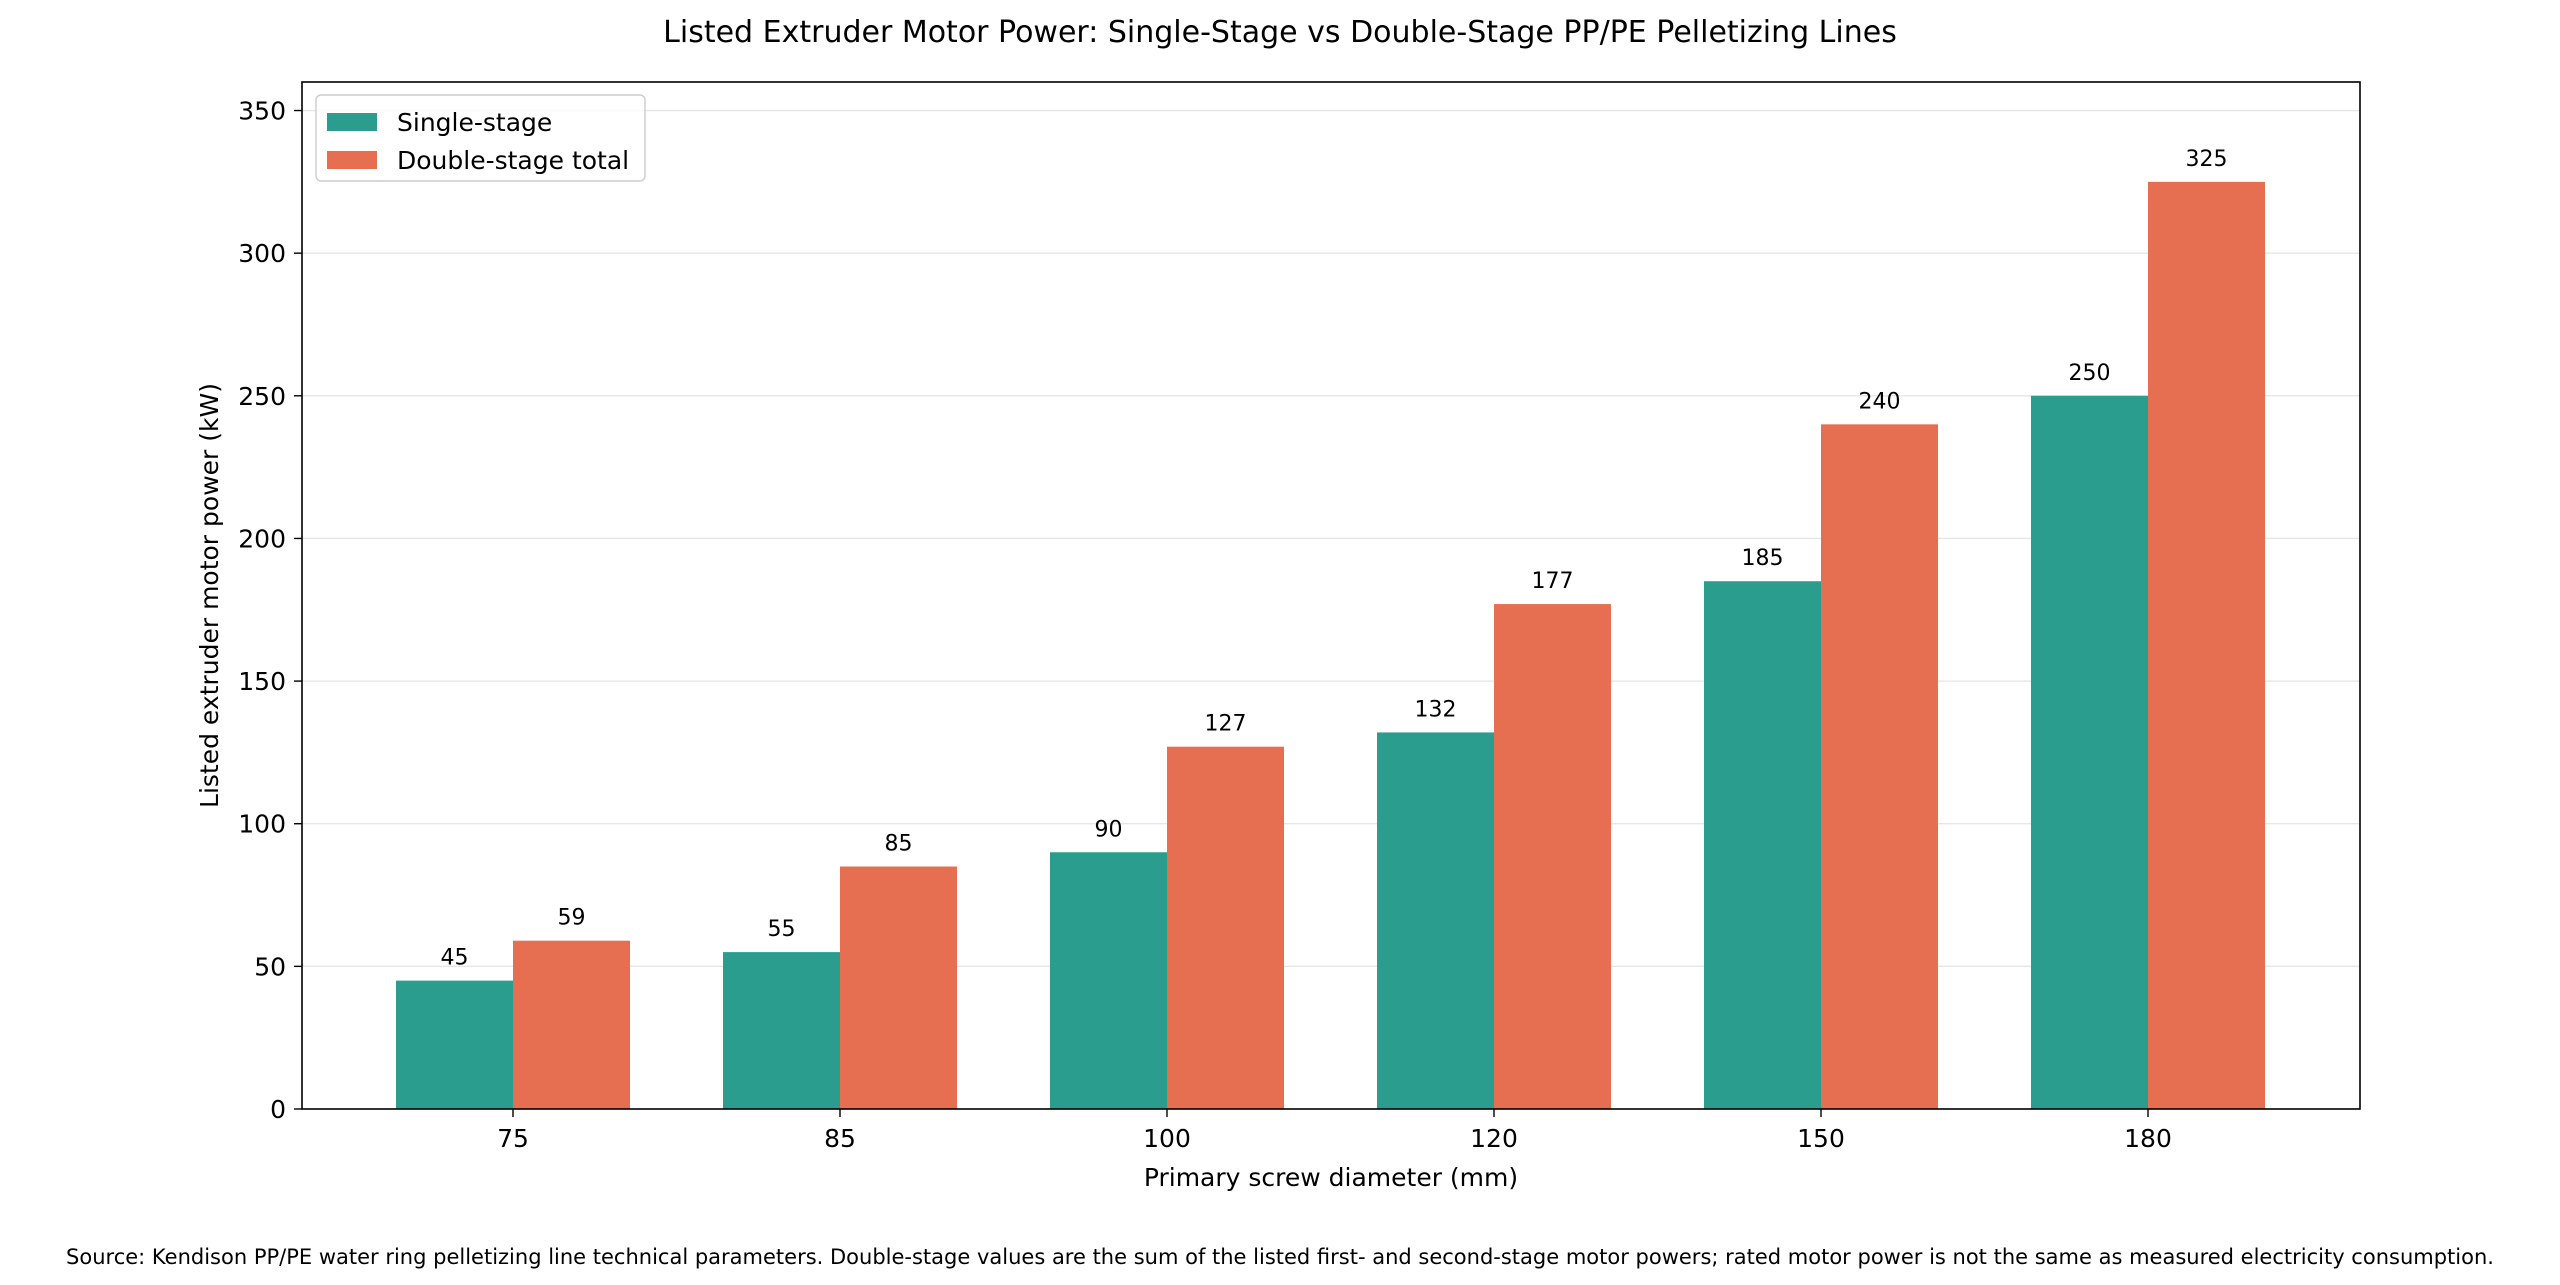 The image size is (2560, 1285). I want to click on bar-value-label: 45, so click(455, 958).